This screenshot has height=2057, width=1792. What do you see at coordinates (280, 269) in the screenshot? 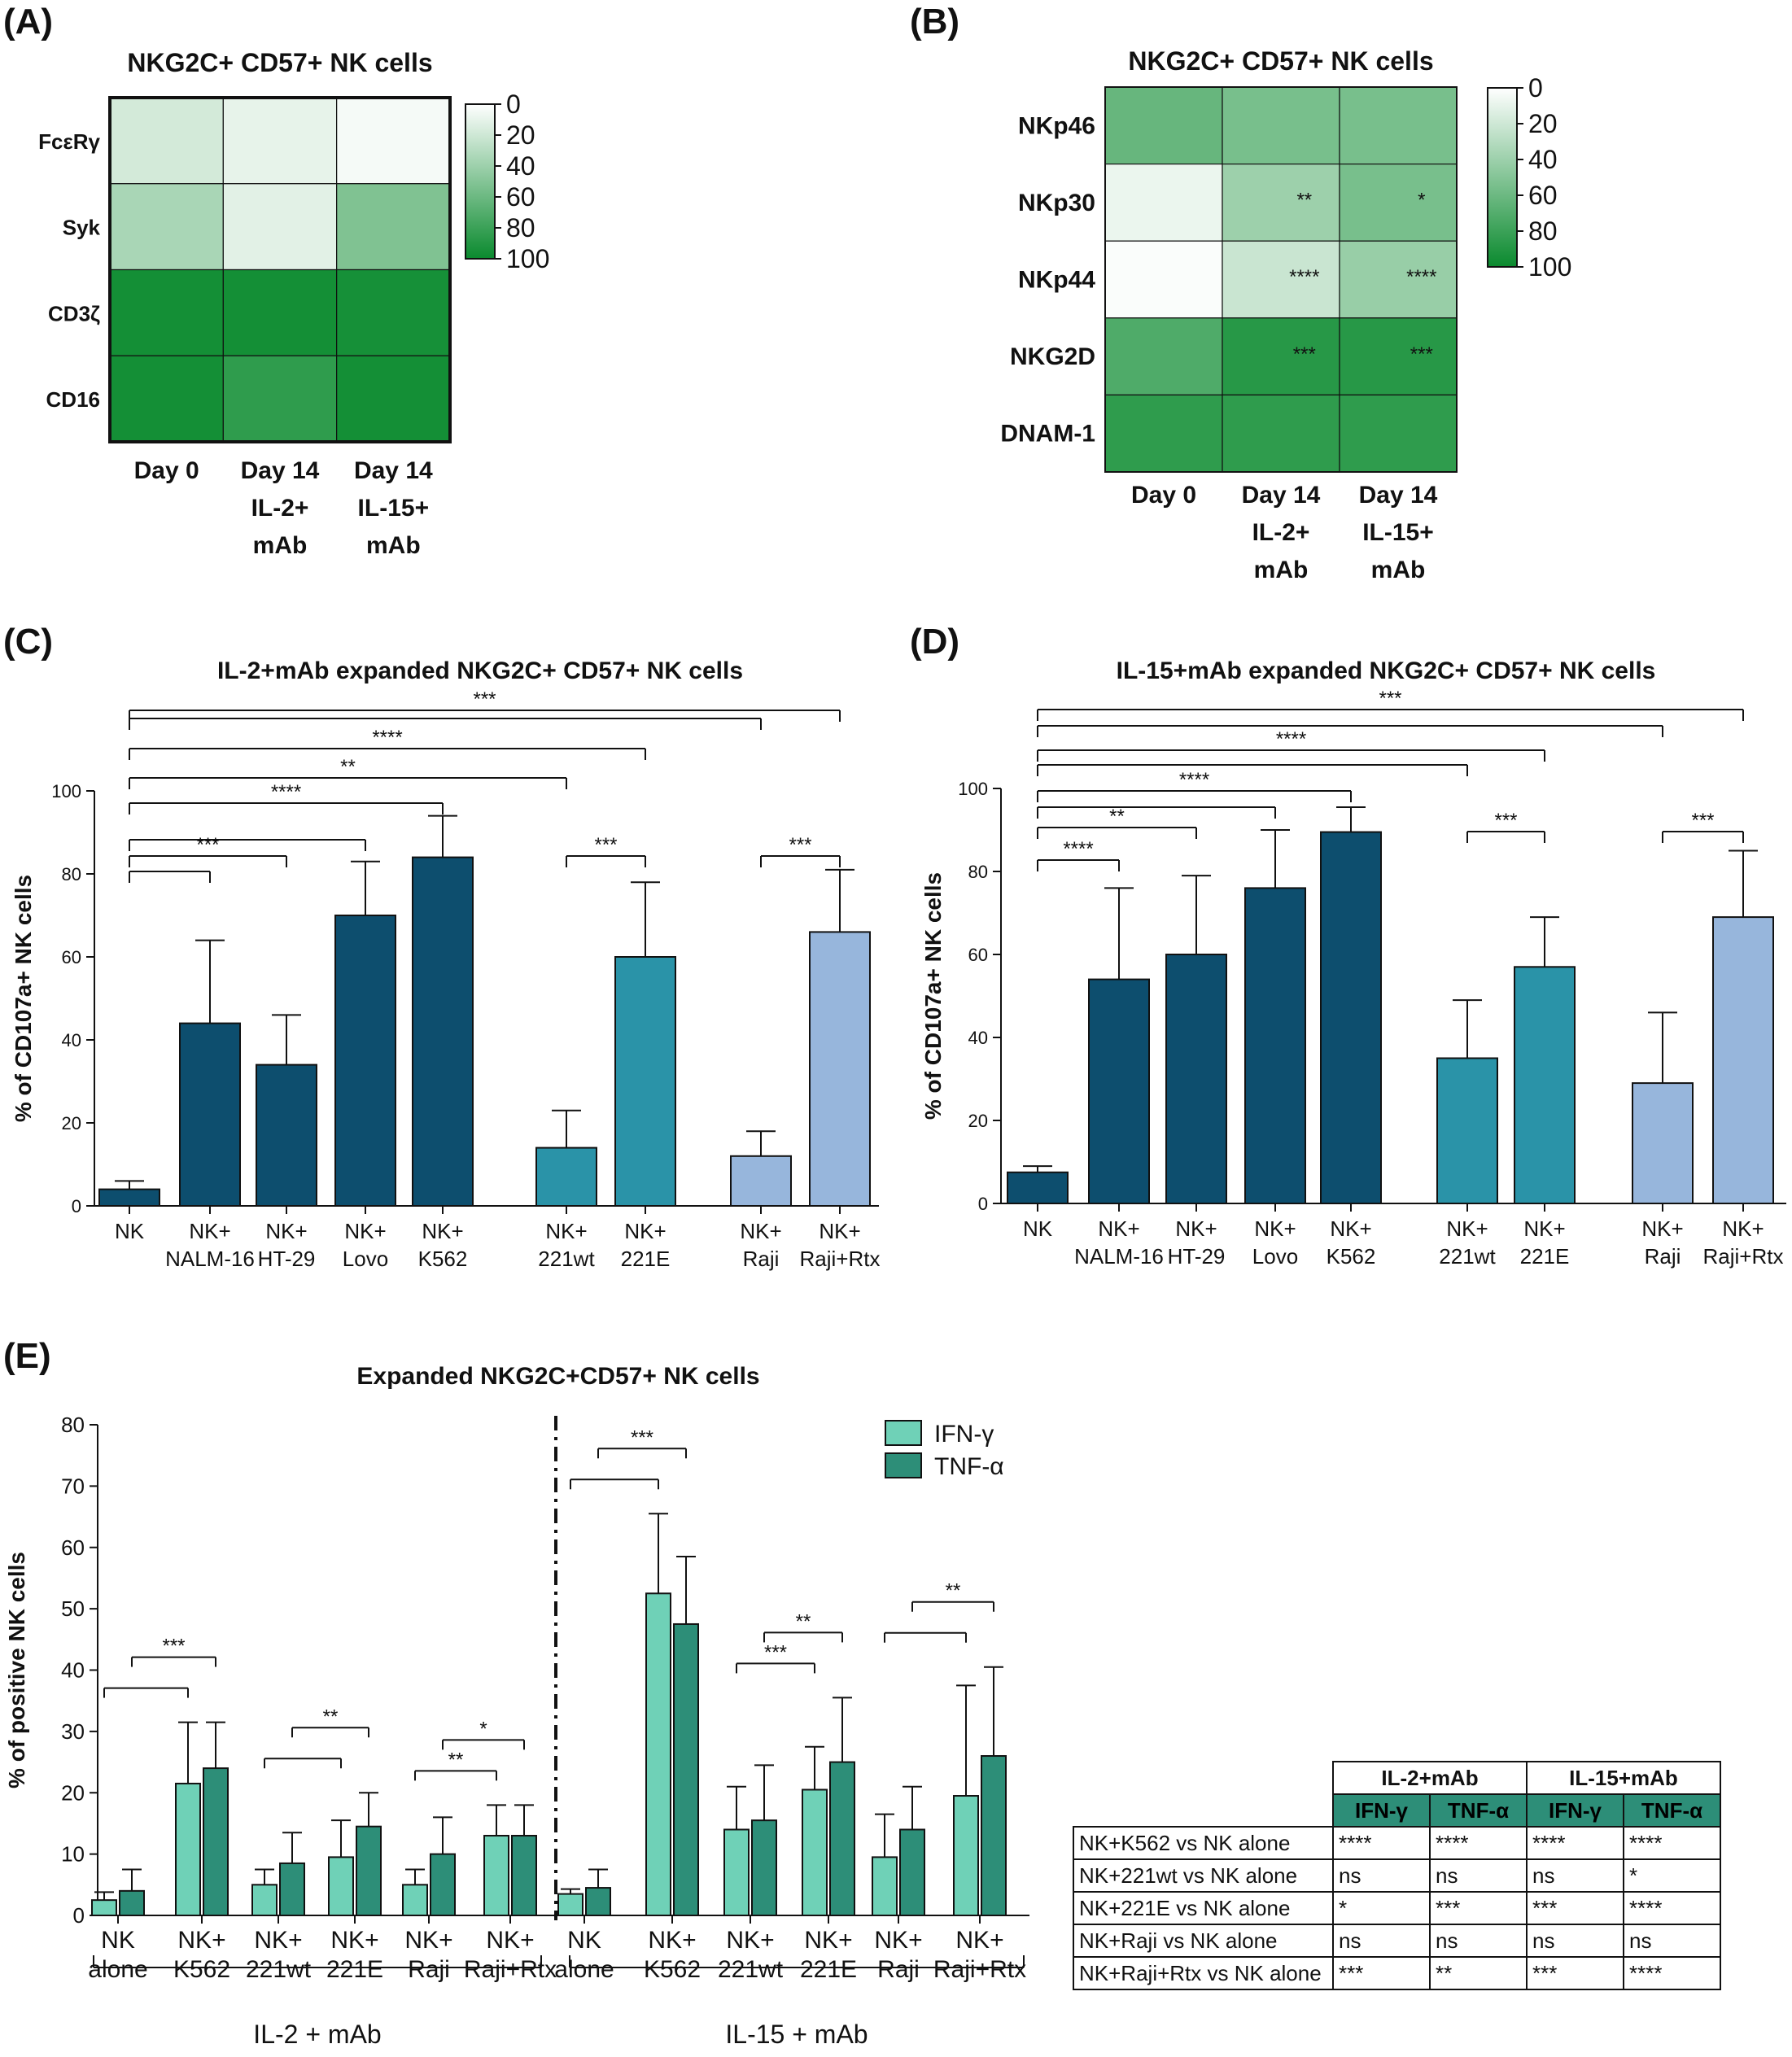
I see `heatmap-frame` at bounding box center [280, 269].